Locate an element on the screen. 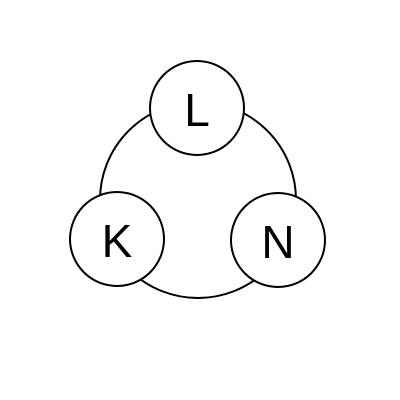 The image size is (400, 400). node-n-label: N is located at coordinates (277, 242).